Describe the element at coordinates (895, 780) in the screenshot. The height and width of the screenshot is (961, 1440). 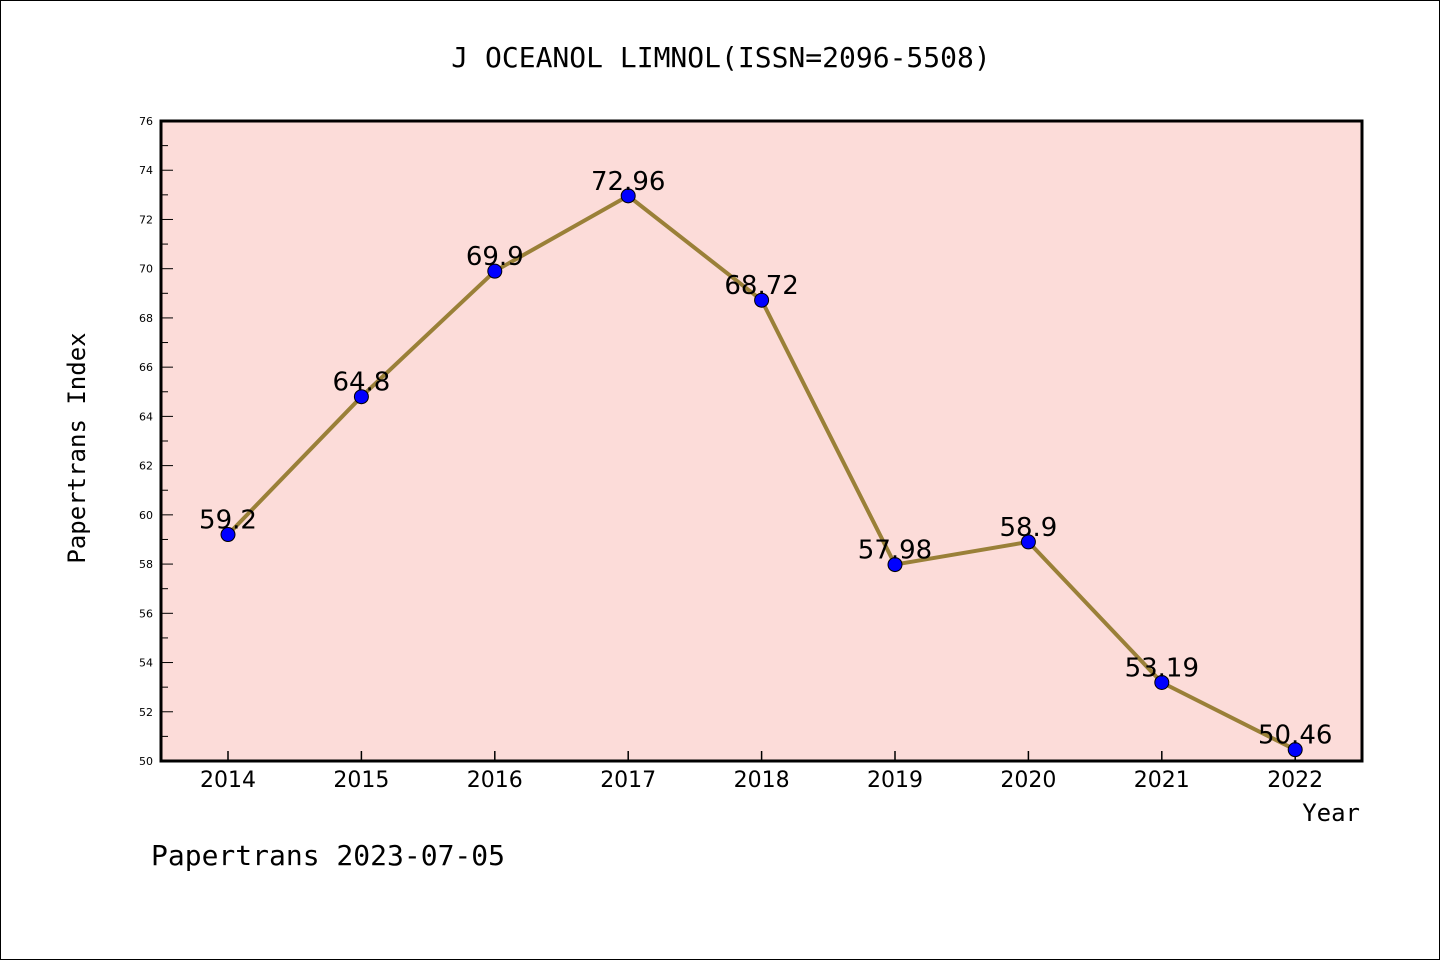
I see `x-tick-label: 2019` at that location.